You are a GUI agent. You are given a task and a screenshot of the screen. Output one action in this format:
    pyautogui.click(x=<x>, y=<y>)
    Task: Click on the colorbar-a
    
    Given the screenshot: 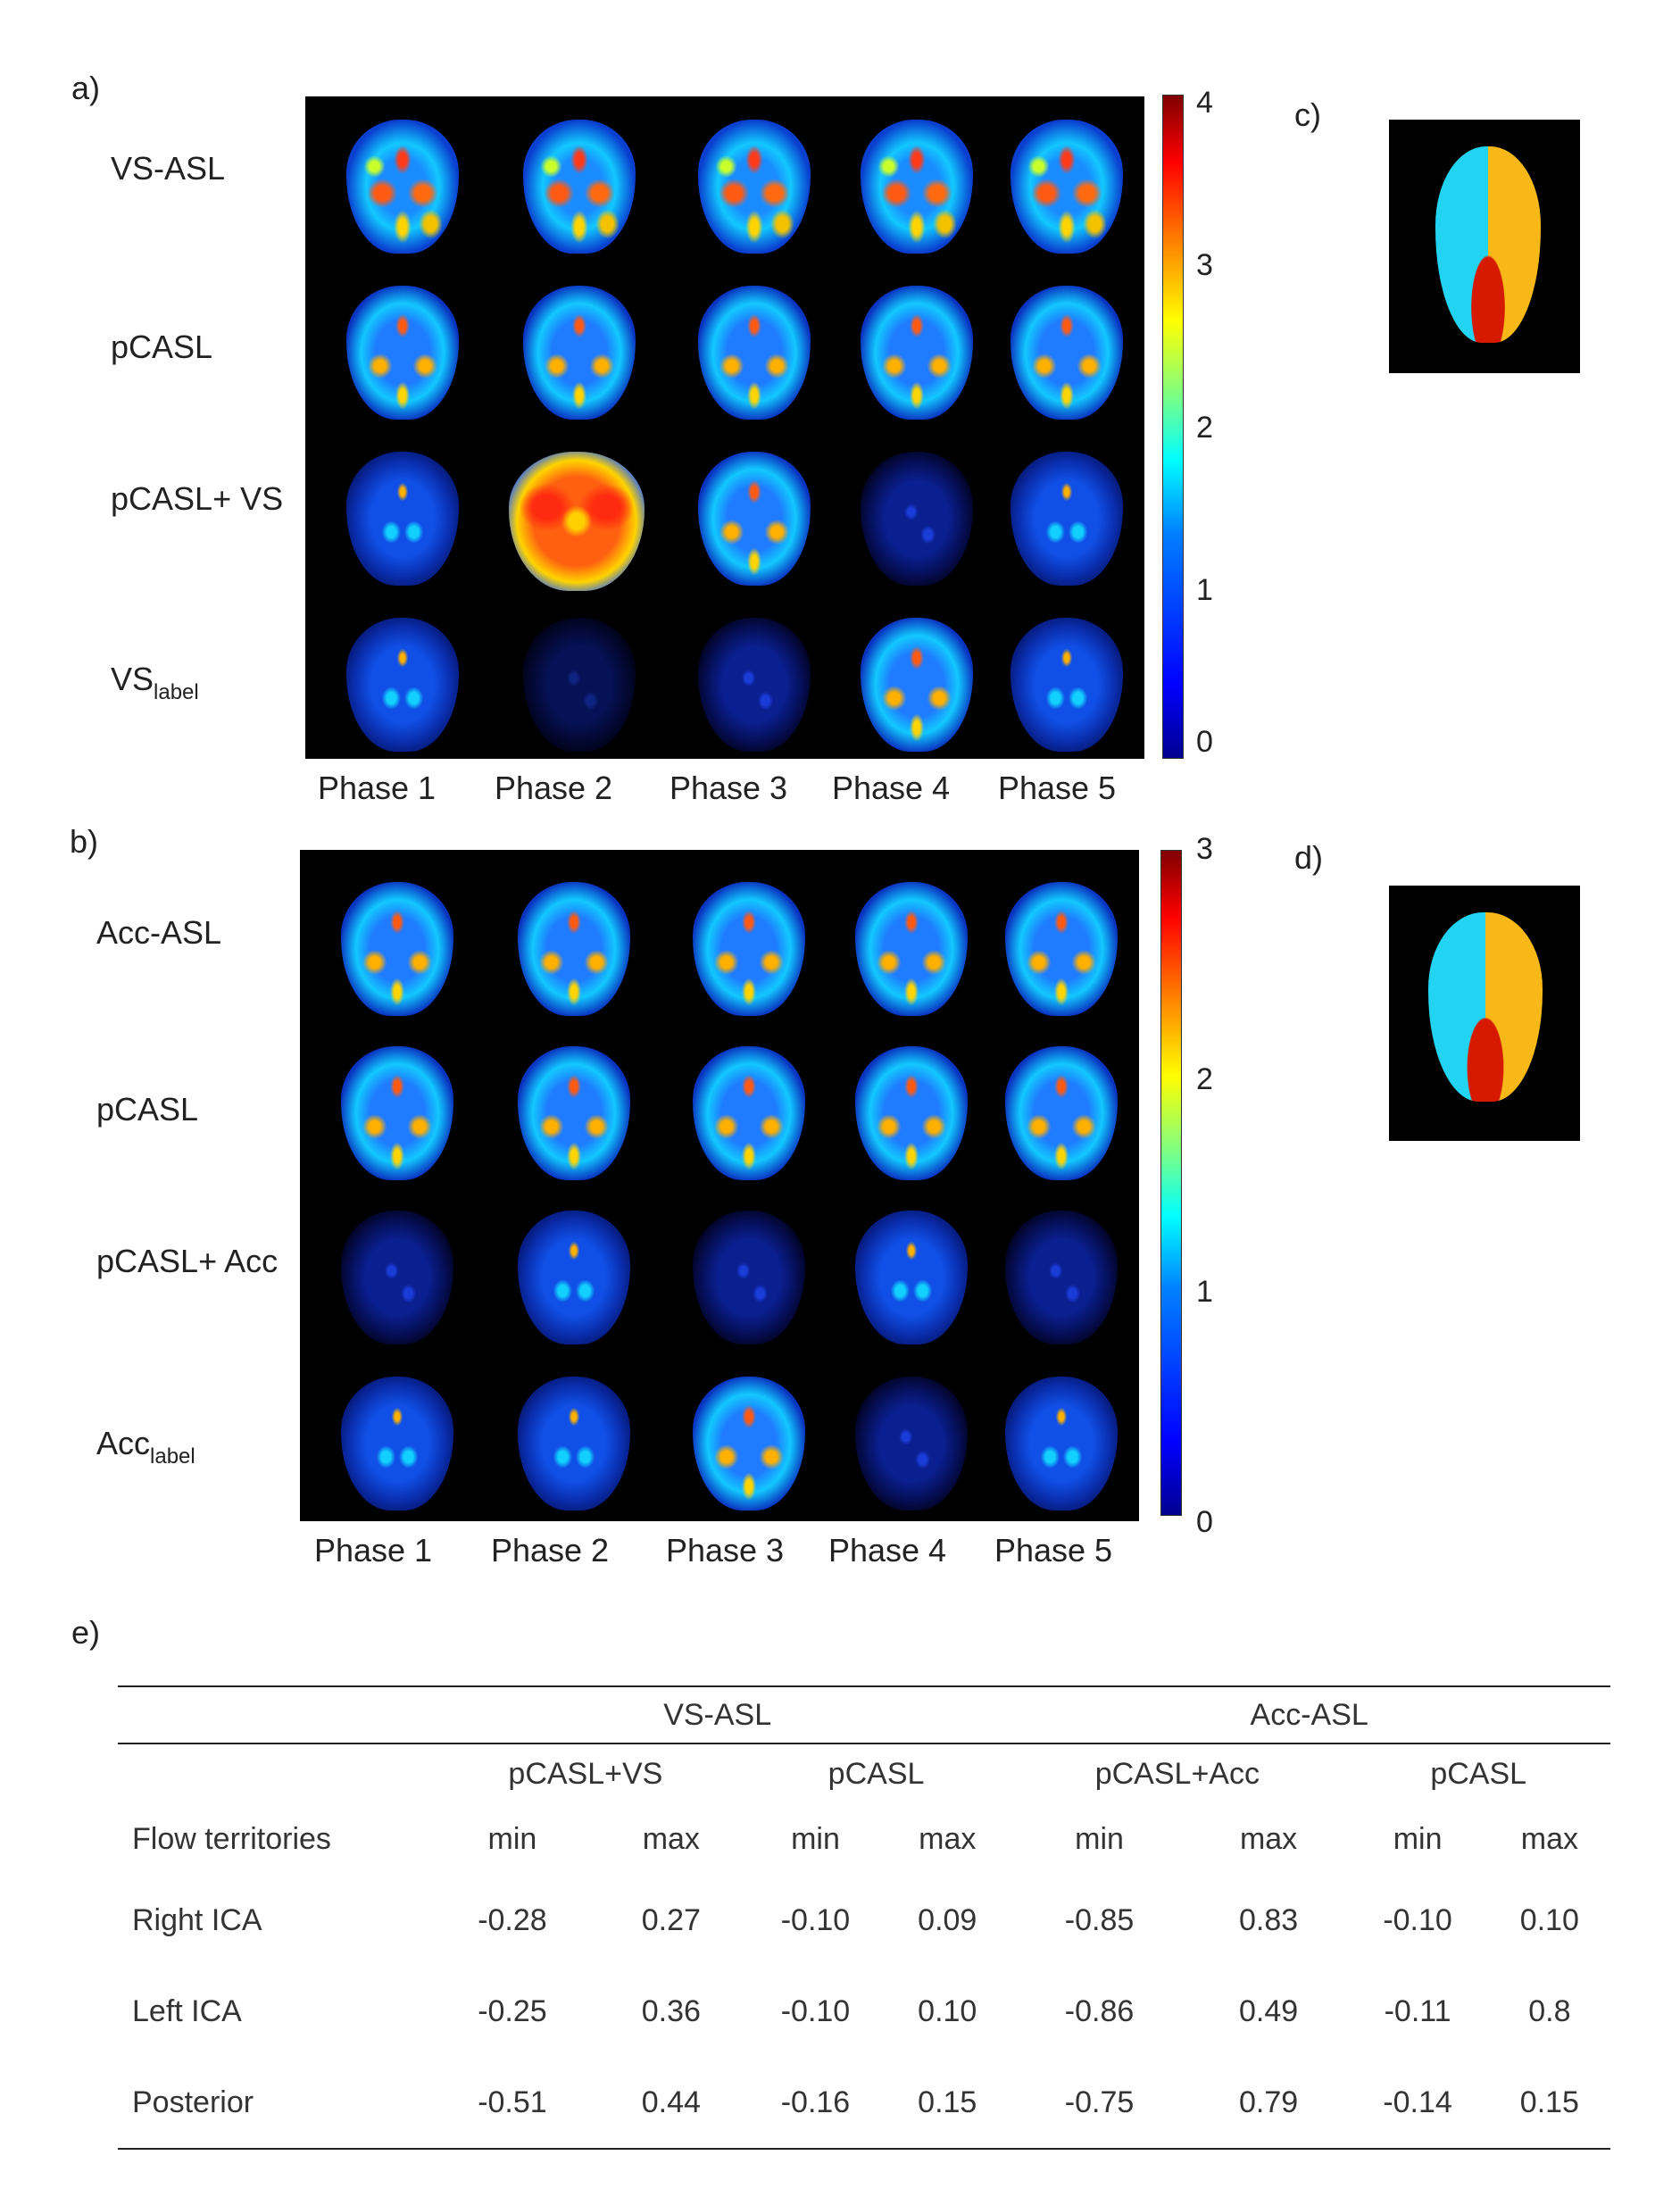 What is the action you would take?
    pyautogui.click(x=1173, y=427)
    